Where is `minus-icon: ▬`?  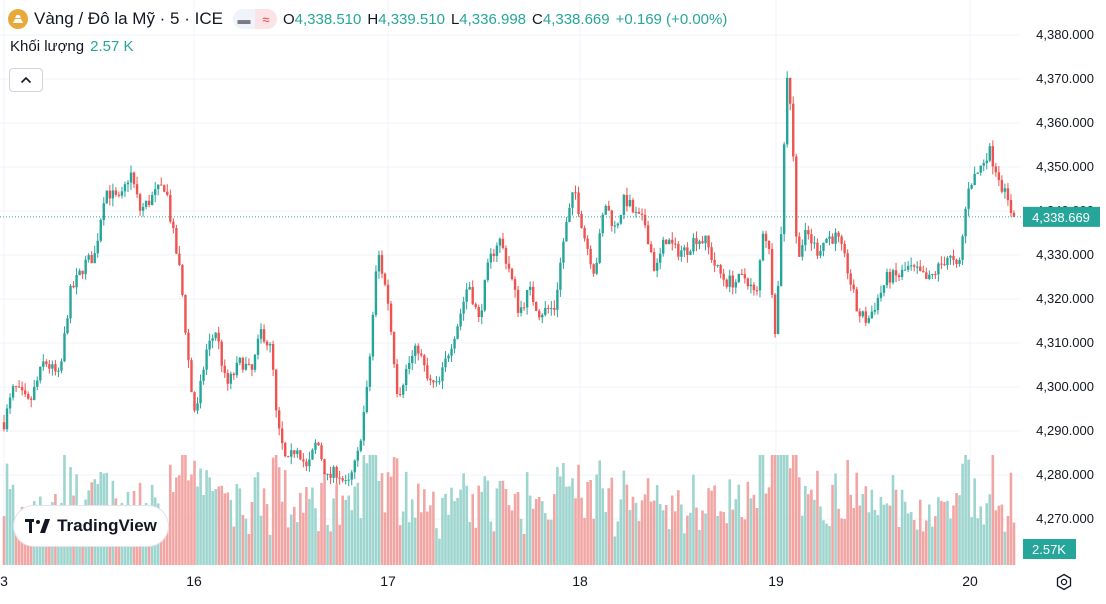
minus-icon: ▬ is located at coordinates (244, 19).